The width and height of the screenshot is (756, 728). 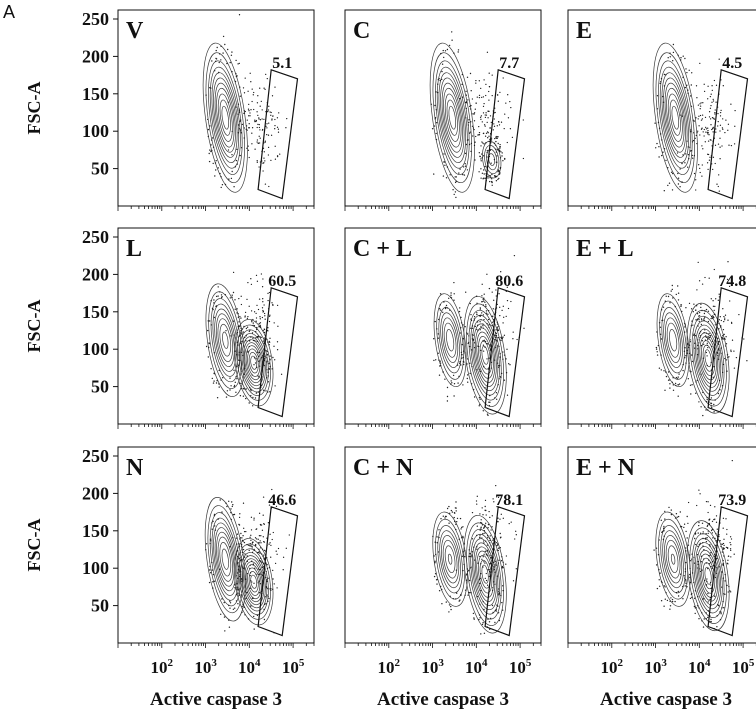 I want to click on plot-area, so click(x=252, y=344).